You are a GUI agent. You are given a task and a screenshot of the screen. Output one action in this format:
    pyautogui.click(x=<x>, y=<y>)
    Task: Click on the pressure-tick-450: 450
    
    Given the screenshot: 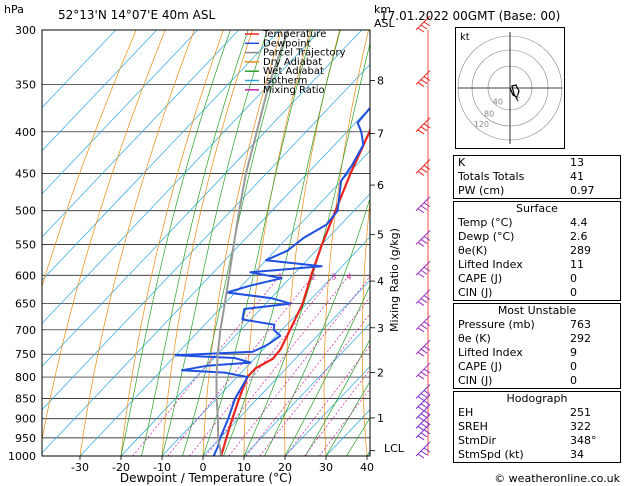 What is the action you would take?
    pyautogui.click(x=25, y=173)
    